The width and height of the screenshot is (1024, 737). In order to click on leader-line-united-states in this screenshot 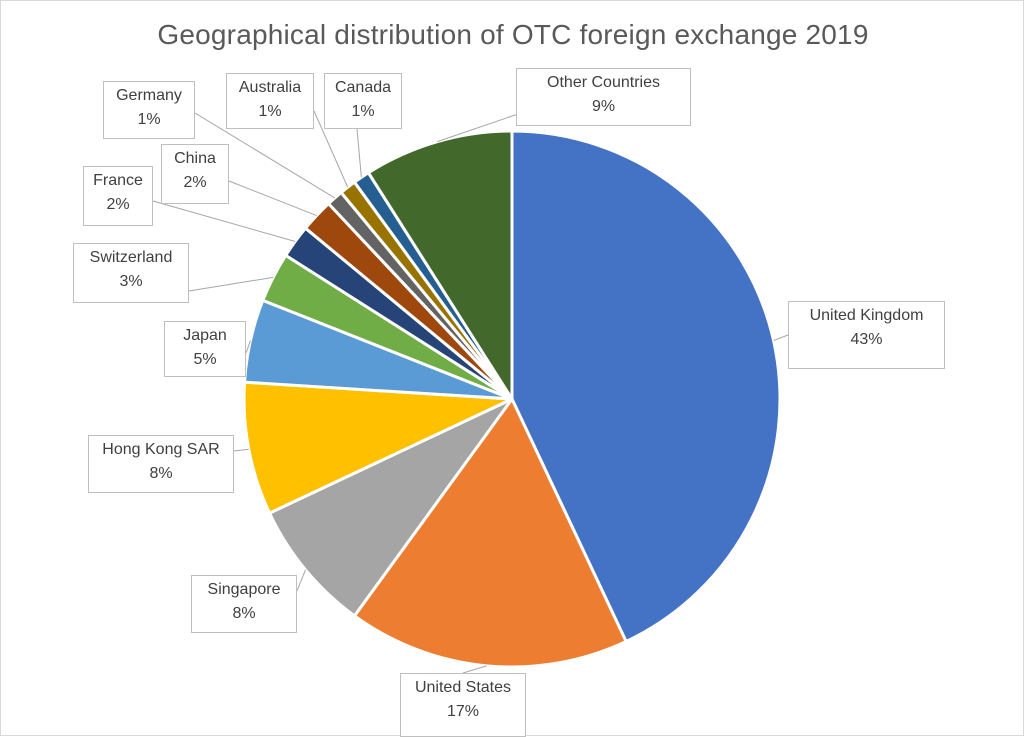, I will do `click(474, 669)`.